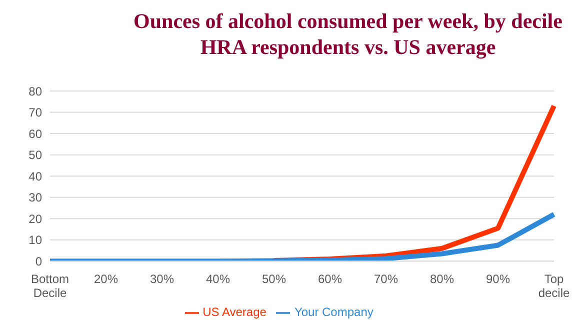 This screenshot has height=327, width=580. What do you see at coordinates (35, 133) in the screenshot?
I see `y-tick-label: 60` at bounding box center [35, 133].